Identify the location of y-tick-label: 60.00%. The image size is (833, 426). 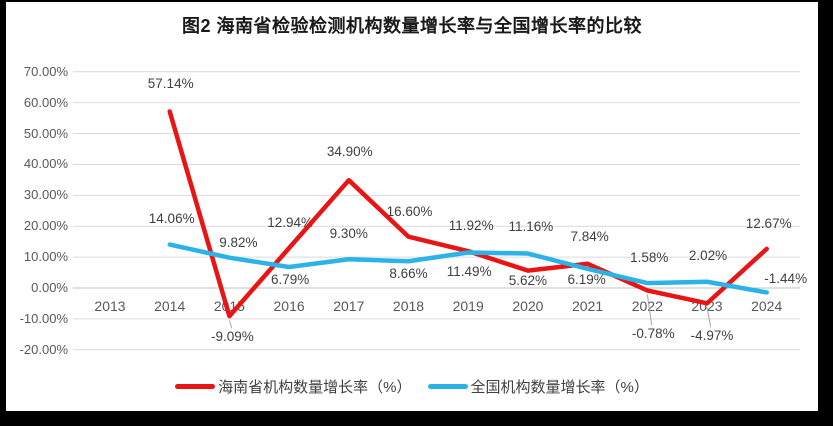
(45, 102).